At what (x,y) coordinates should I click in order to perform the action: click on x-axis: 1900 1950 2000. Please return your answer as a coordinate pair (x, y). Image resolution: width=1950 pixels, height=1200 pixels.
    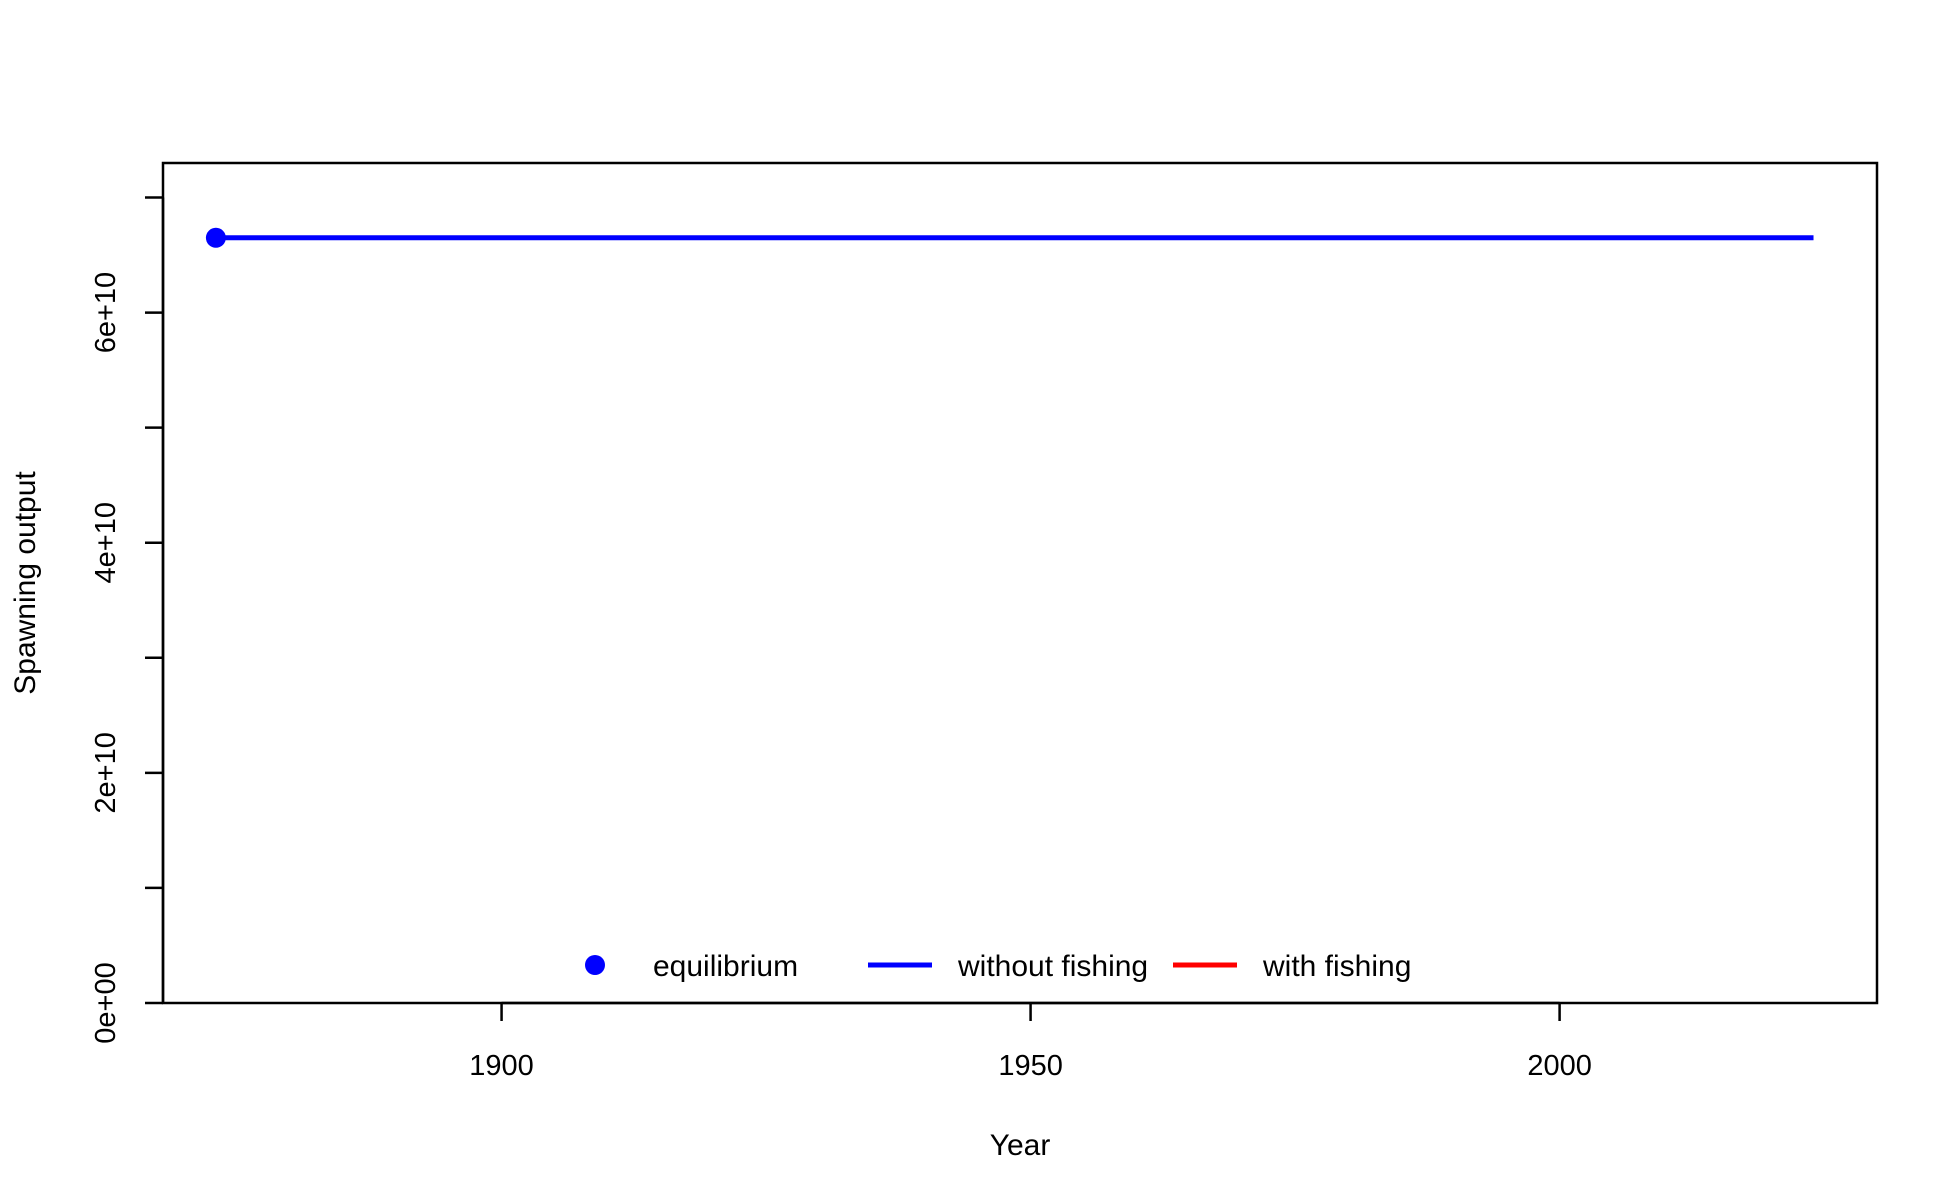
    Looking at the image, I should click on (1030, 1041).